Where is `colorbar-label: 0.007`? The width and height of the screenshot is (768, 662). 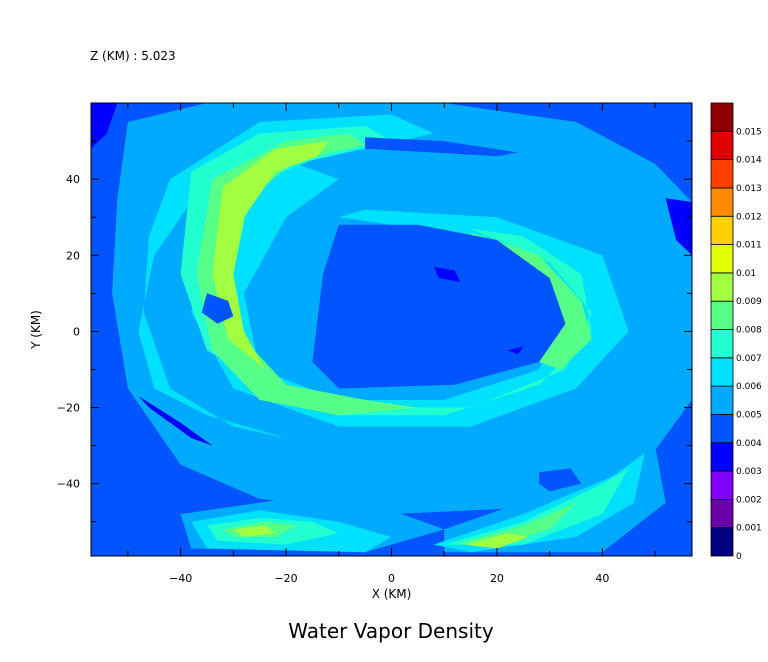 colorbar-label: 0.007 is located at coordinates (749, 359).